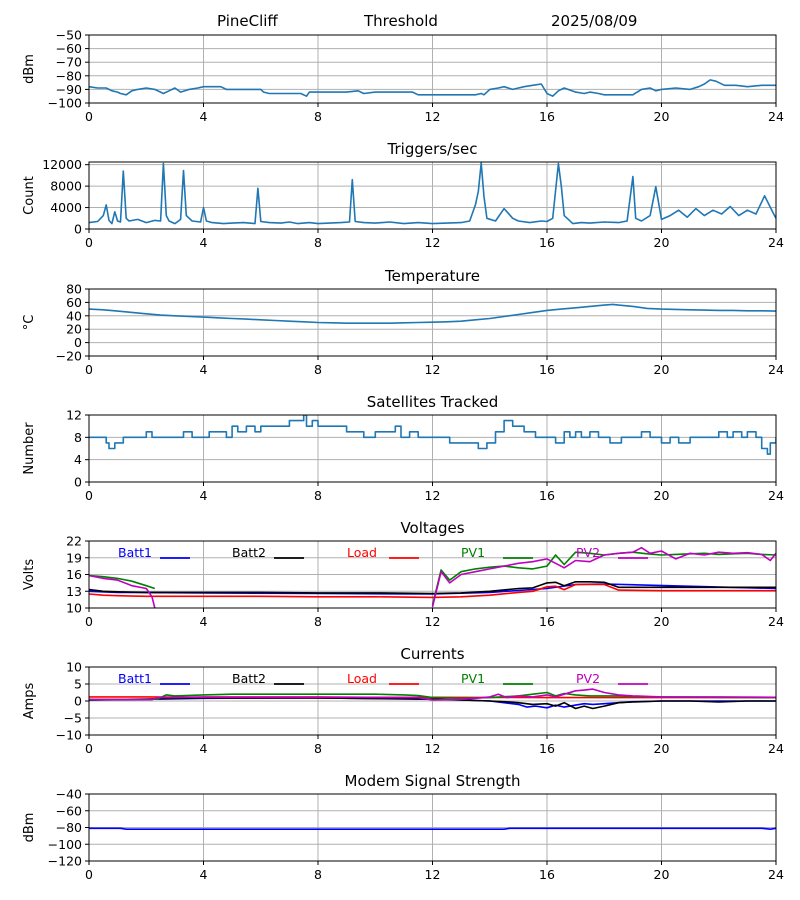 This screenshot has width=800, height=900. What do you see at coordinates (432, 402) in the screenshot?
I see `panel-title: Satellites Tracked` at bounding box center [432, 402].